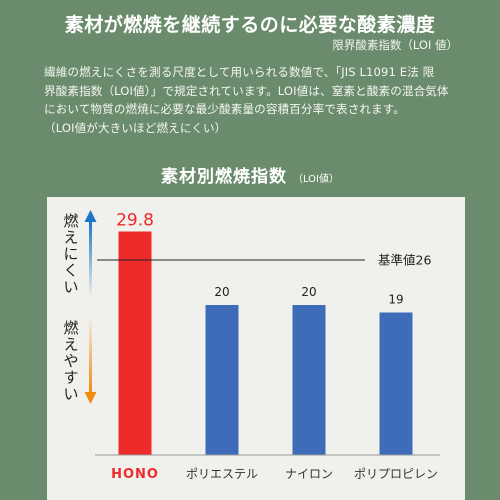 This screenshot has height=500, width=500. Describe the element at coordinates (396, 474) in the screenshot. I see `category-label: ポリプロピレン` at that location.